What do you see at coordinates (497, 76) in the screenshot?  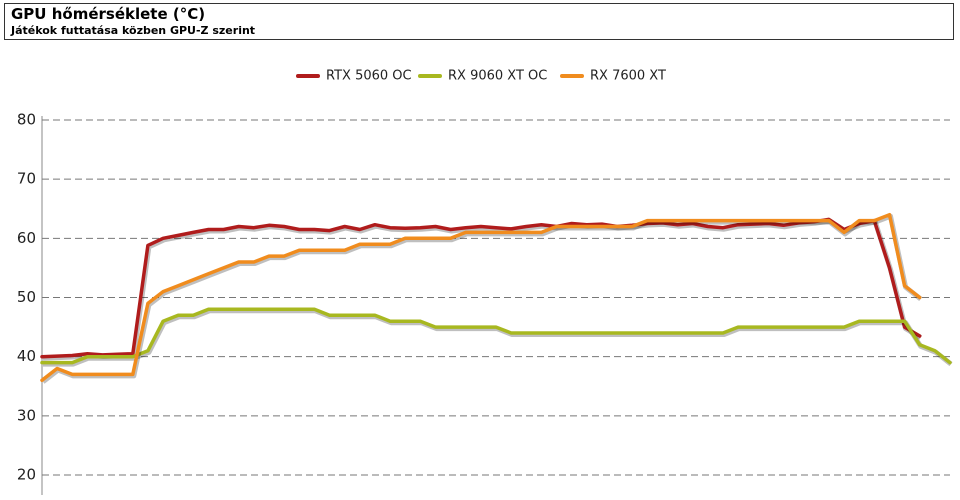 I see `legend-label: RX 9060 XT OC` at bounding box center [497, 76].